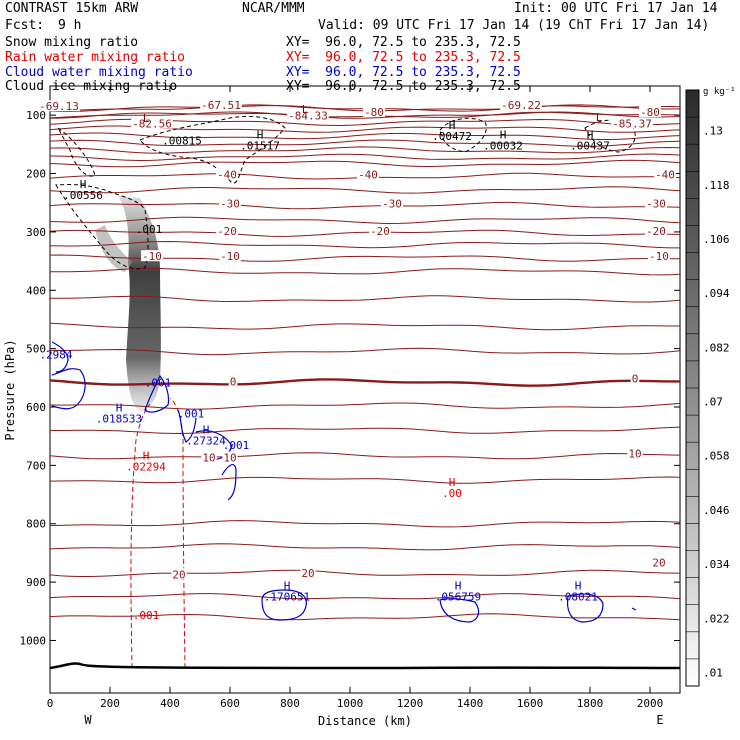 The width and height of the screenshot is (740, 740). What do you see at coordinates (659, 720) in the screenshot?
I see `east-label: E` at bounding box center [659, 720].